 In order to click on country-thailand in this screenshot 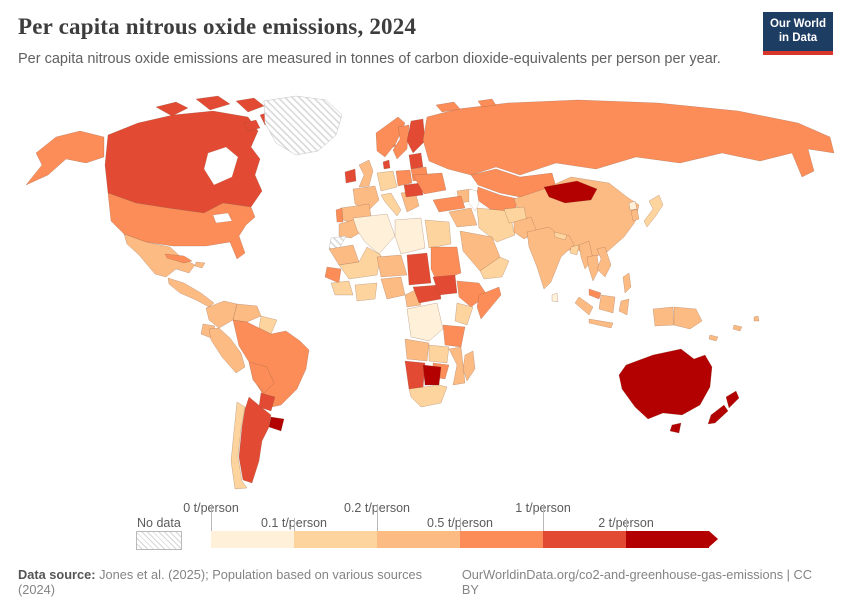, I will do `click(593, 268)`.